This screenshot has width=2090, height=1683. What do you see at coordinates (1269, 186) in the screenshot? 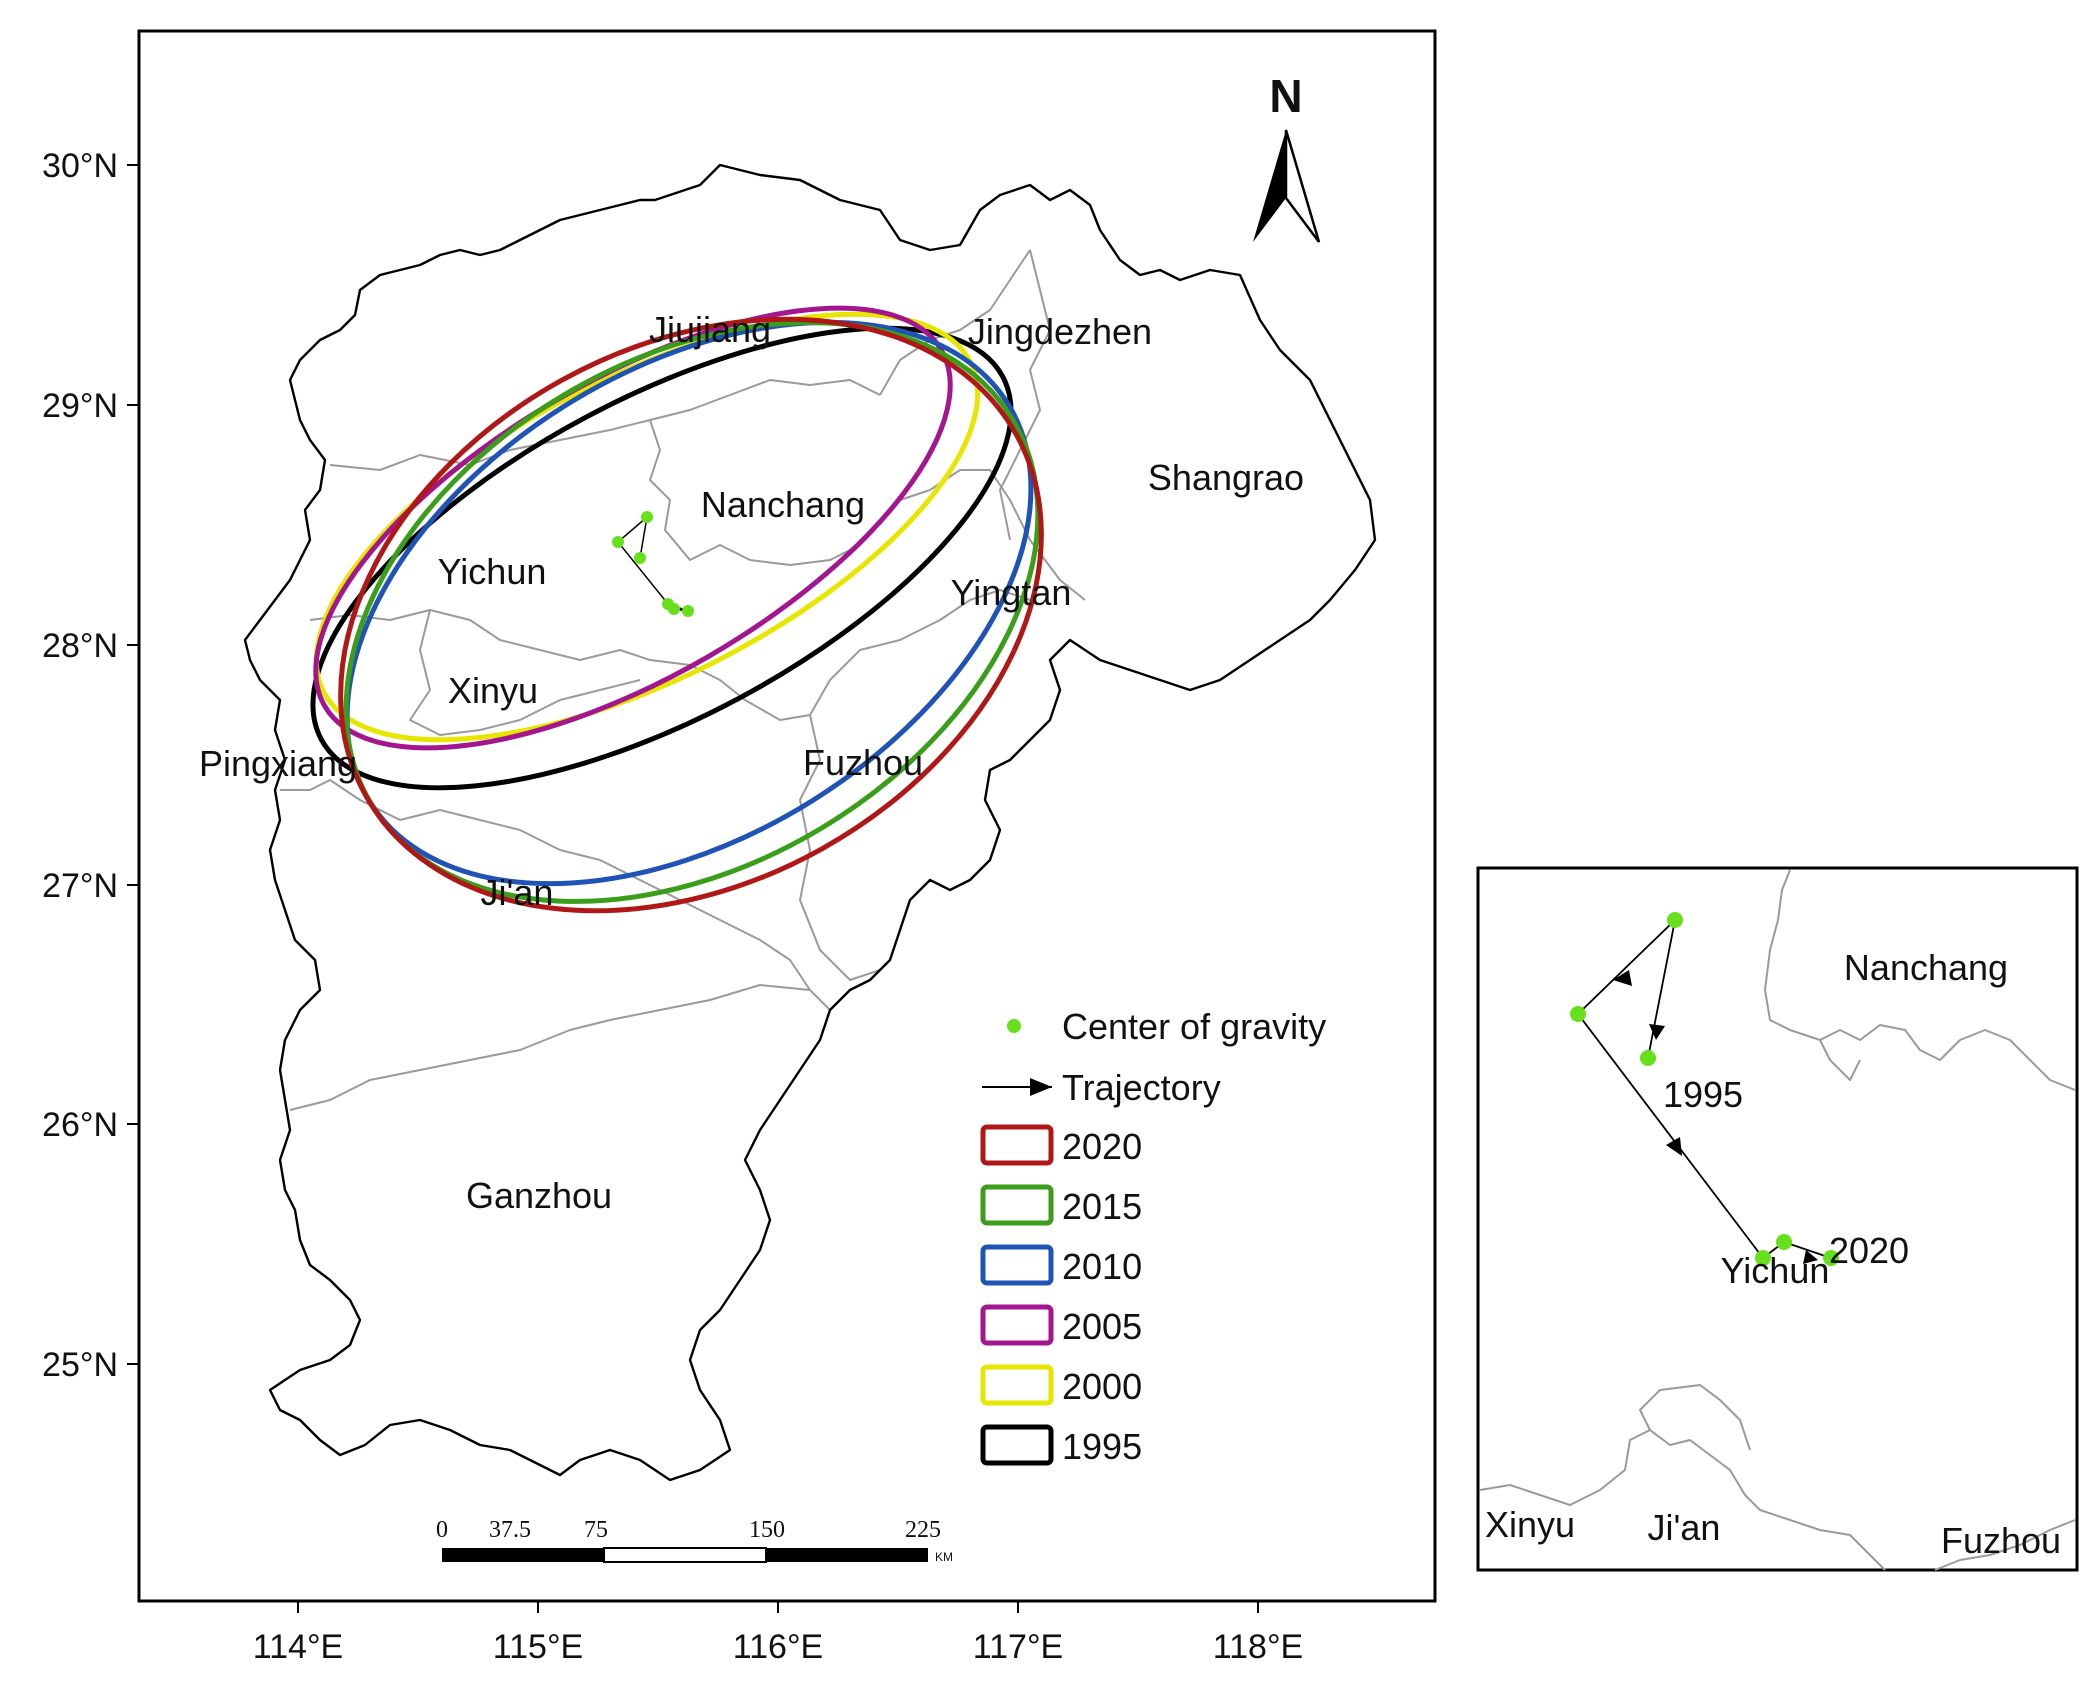
I see `north-arrow-left` at bounding box center [1269, 186].